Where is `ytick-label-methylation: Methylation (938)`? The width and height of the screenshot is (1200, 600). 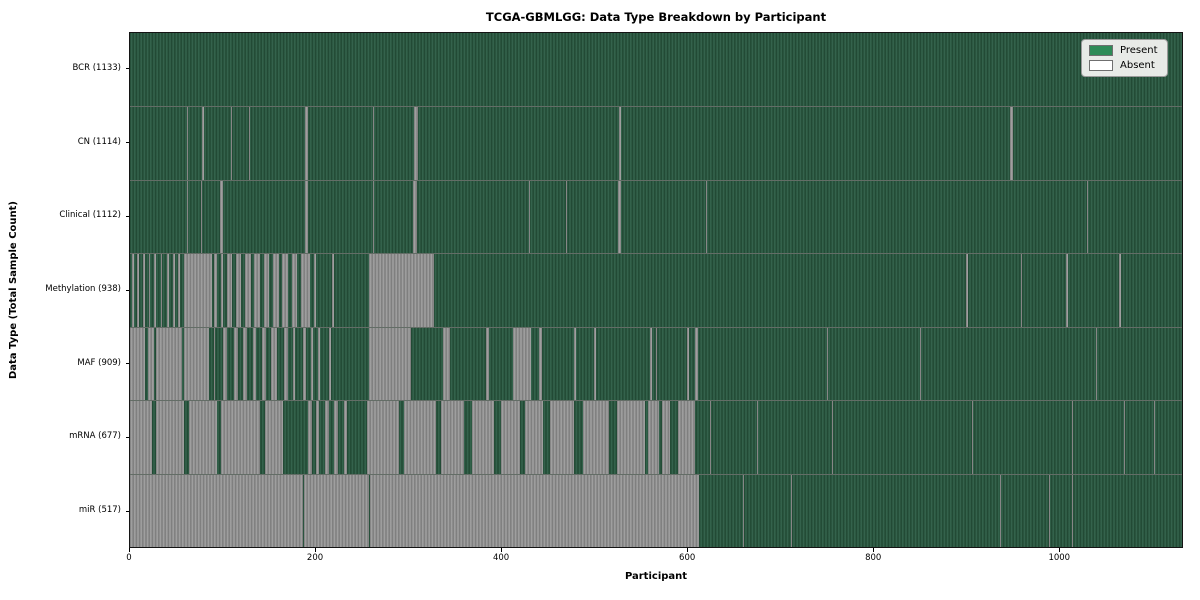 ytick-label-methylation: Methylation (938) is located at coordinates (83, 289).